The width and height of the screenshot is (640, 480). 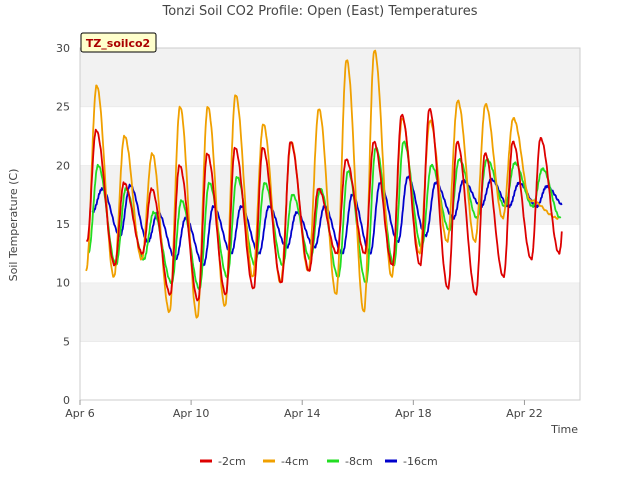 What do you see at coordinates (80, 413) in the screenshot?
I see `x-tick-label: Apr 6` at bounding box center [80, 413].